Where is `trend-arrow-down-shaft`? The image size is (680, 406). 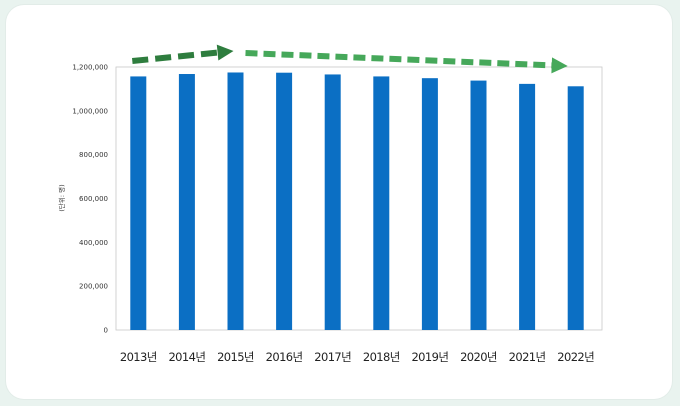 trend-arrow-down-shaft is located at coordinates (398, 59).